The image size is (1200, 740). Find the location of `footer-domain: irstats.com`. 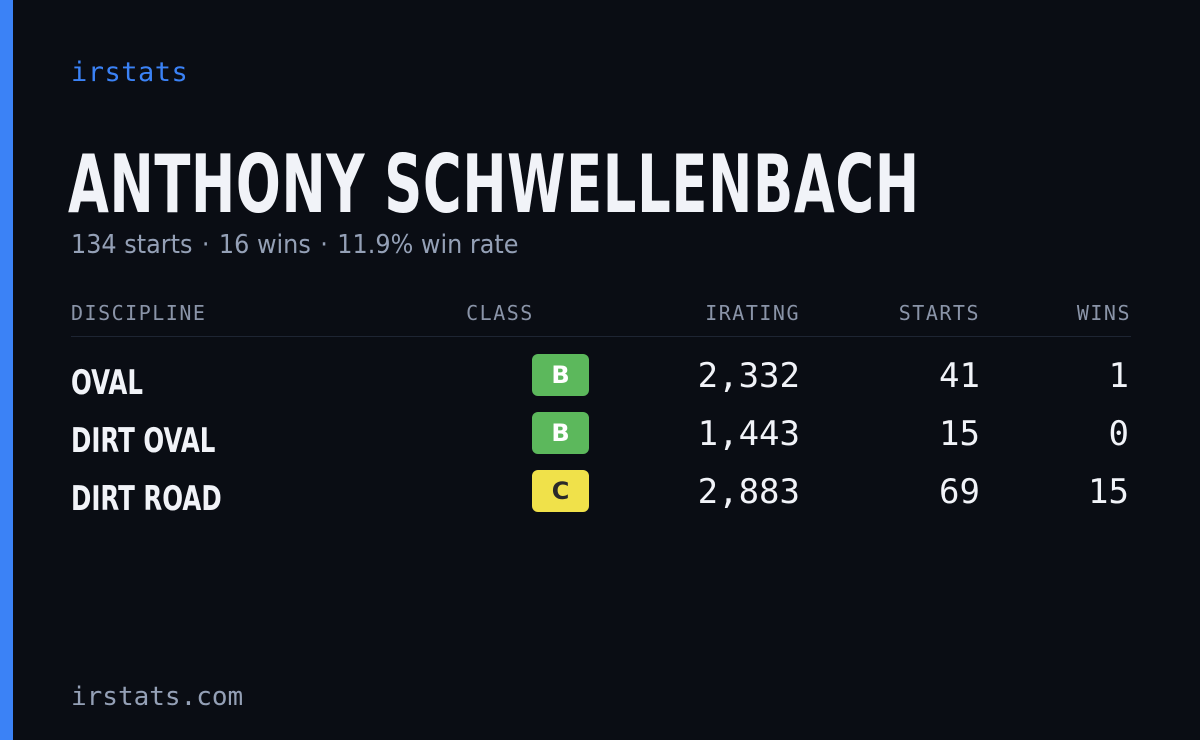

footer-domain: irstats.com is located at coordinates (157, 697).